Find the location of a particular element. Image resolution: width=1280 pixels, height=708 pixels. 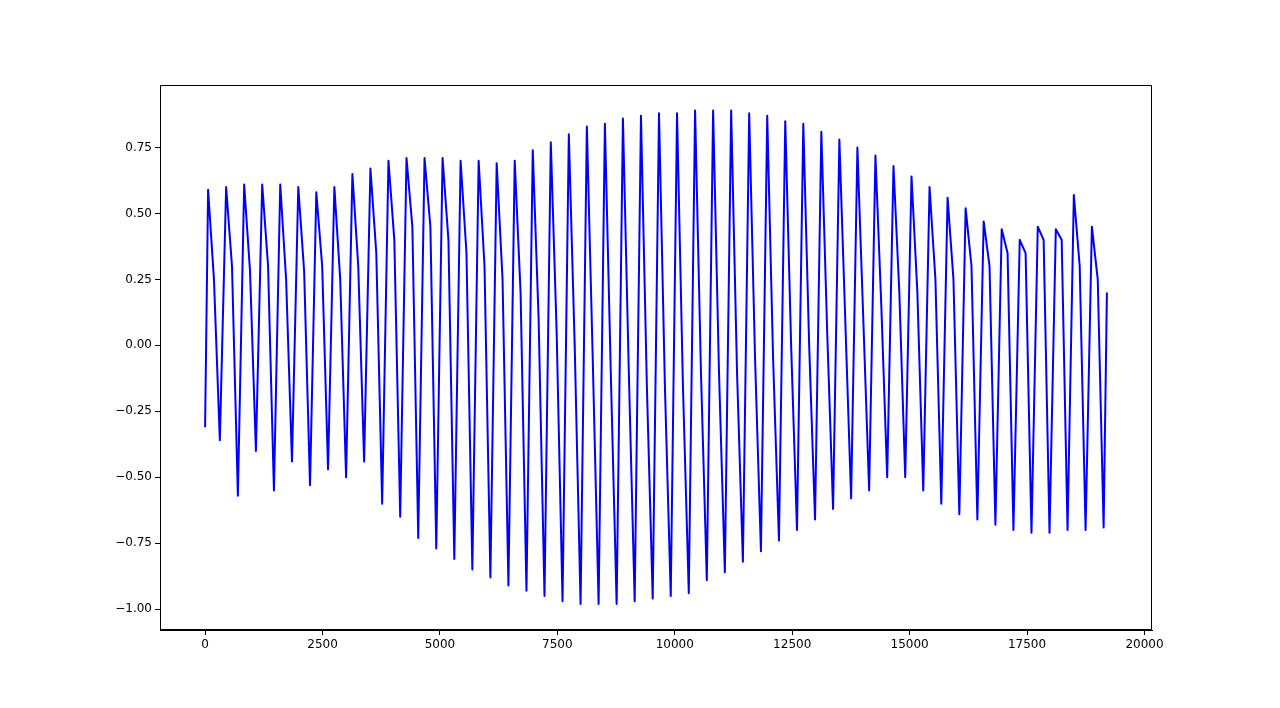

y-tick-label: −0.50 is located at coordinates (133, 476).